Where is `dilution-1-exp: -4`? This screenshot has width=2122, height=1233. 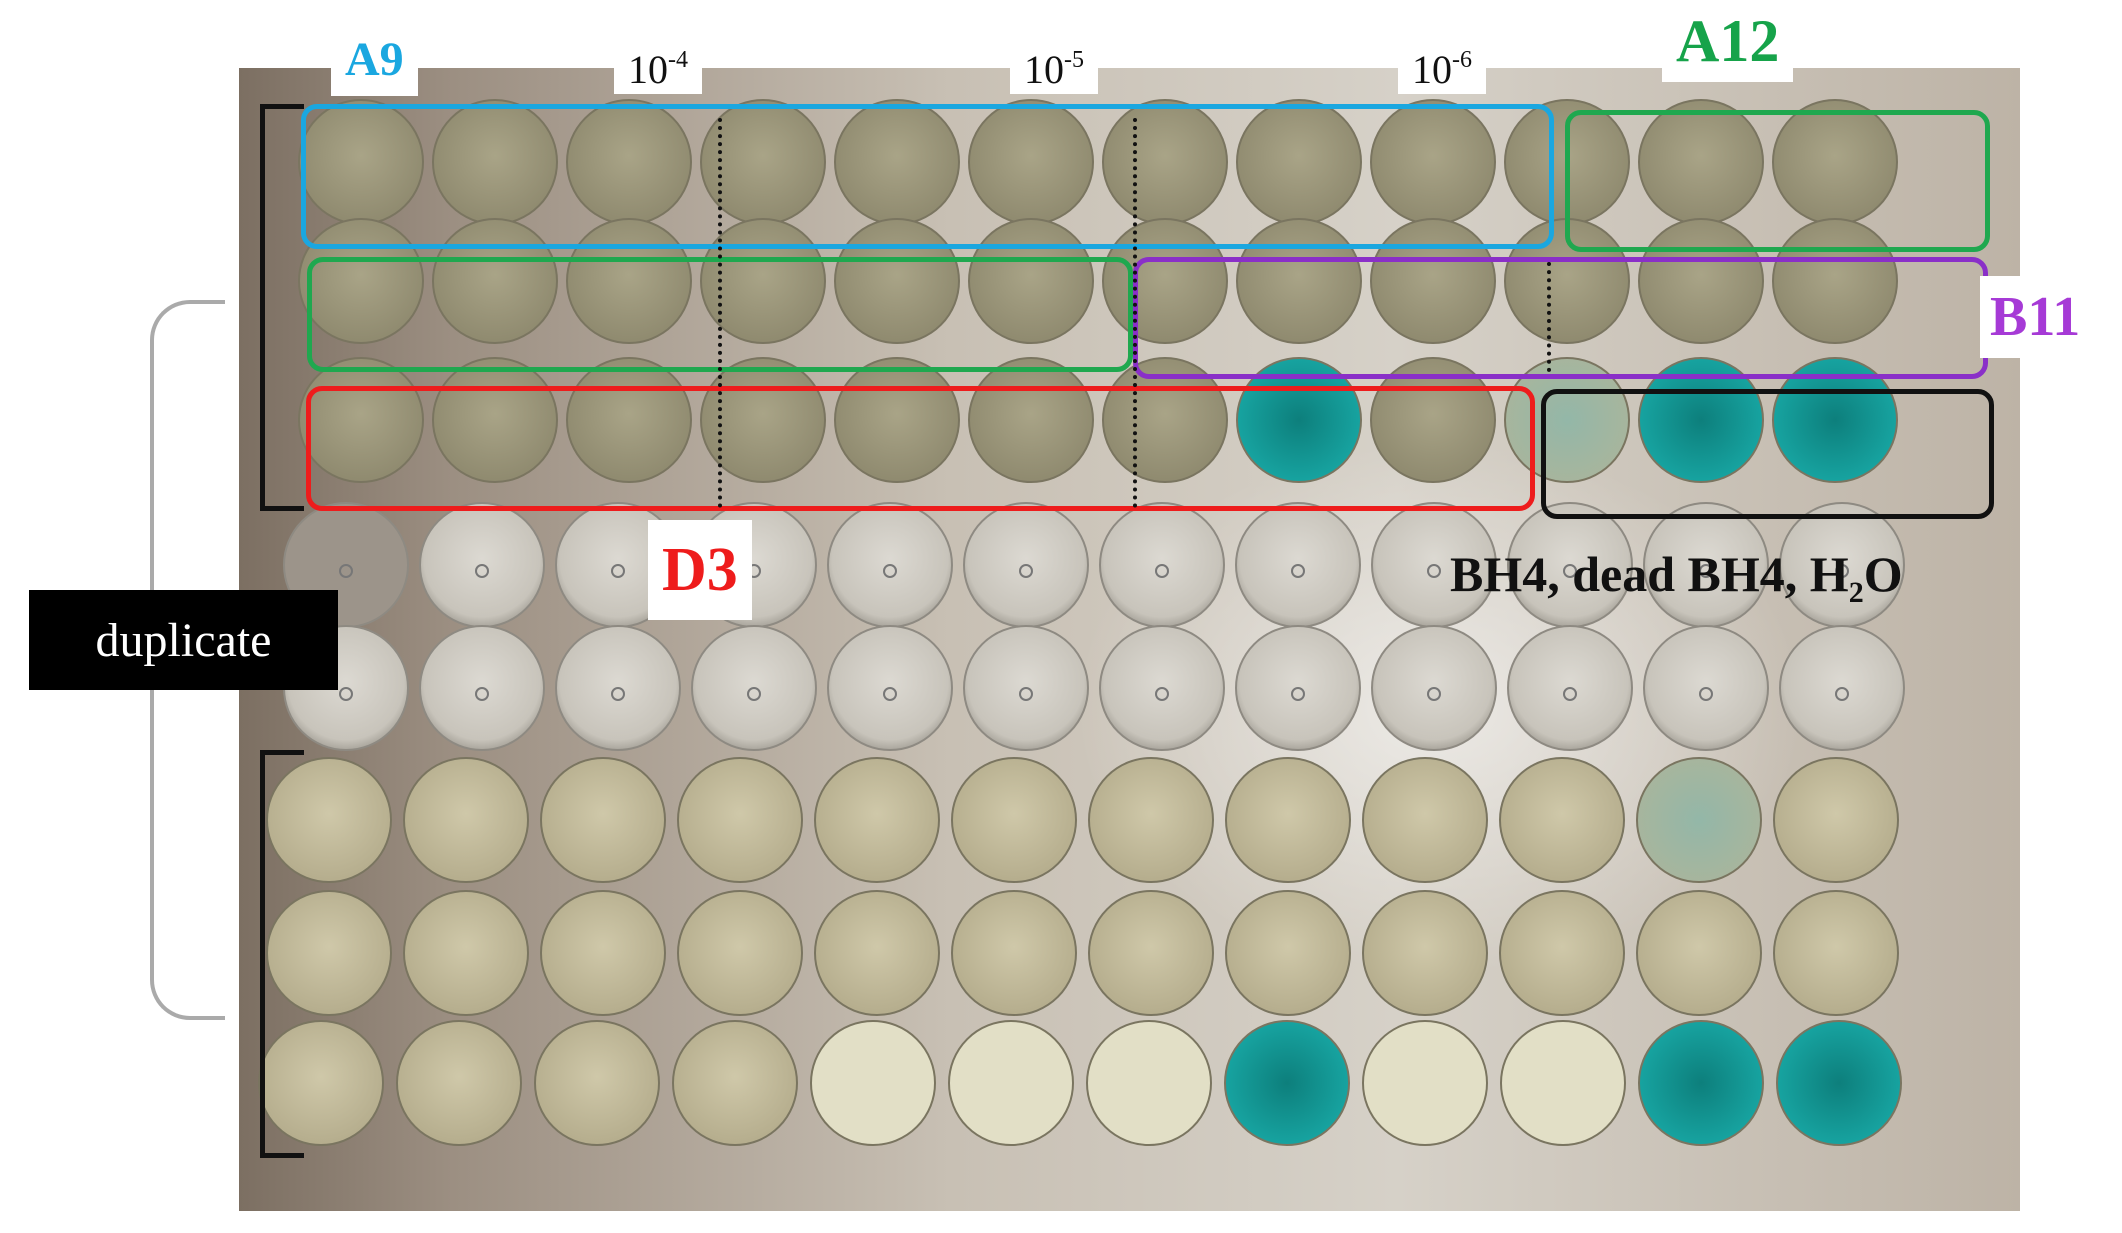
dilution-1-exp: -4 is located at coordinates (678, 60).